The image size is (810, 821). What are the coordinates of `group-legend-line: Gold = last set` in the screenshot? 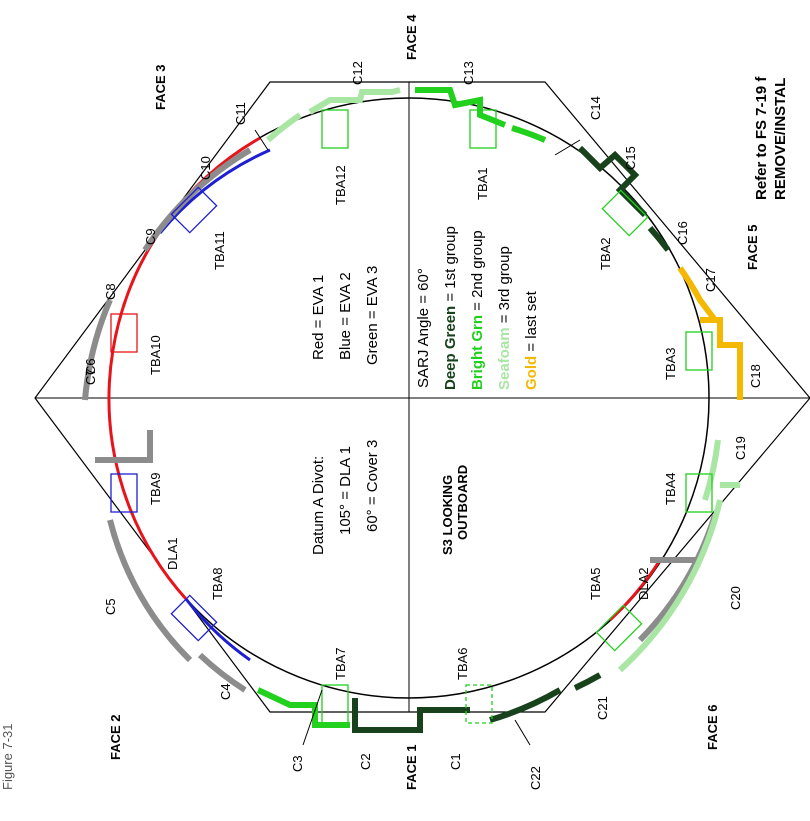 It's located at (531, 340).